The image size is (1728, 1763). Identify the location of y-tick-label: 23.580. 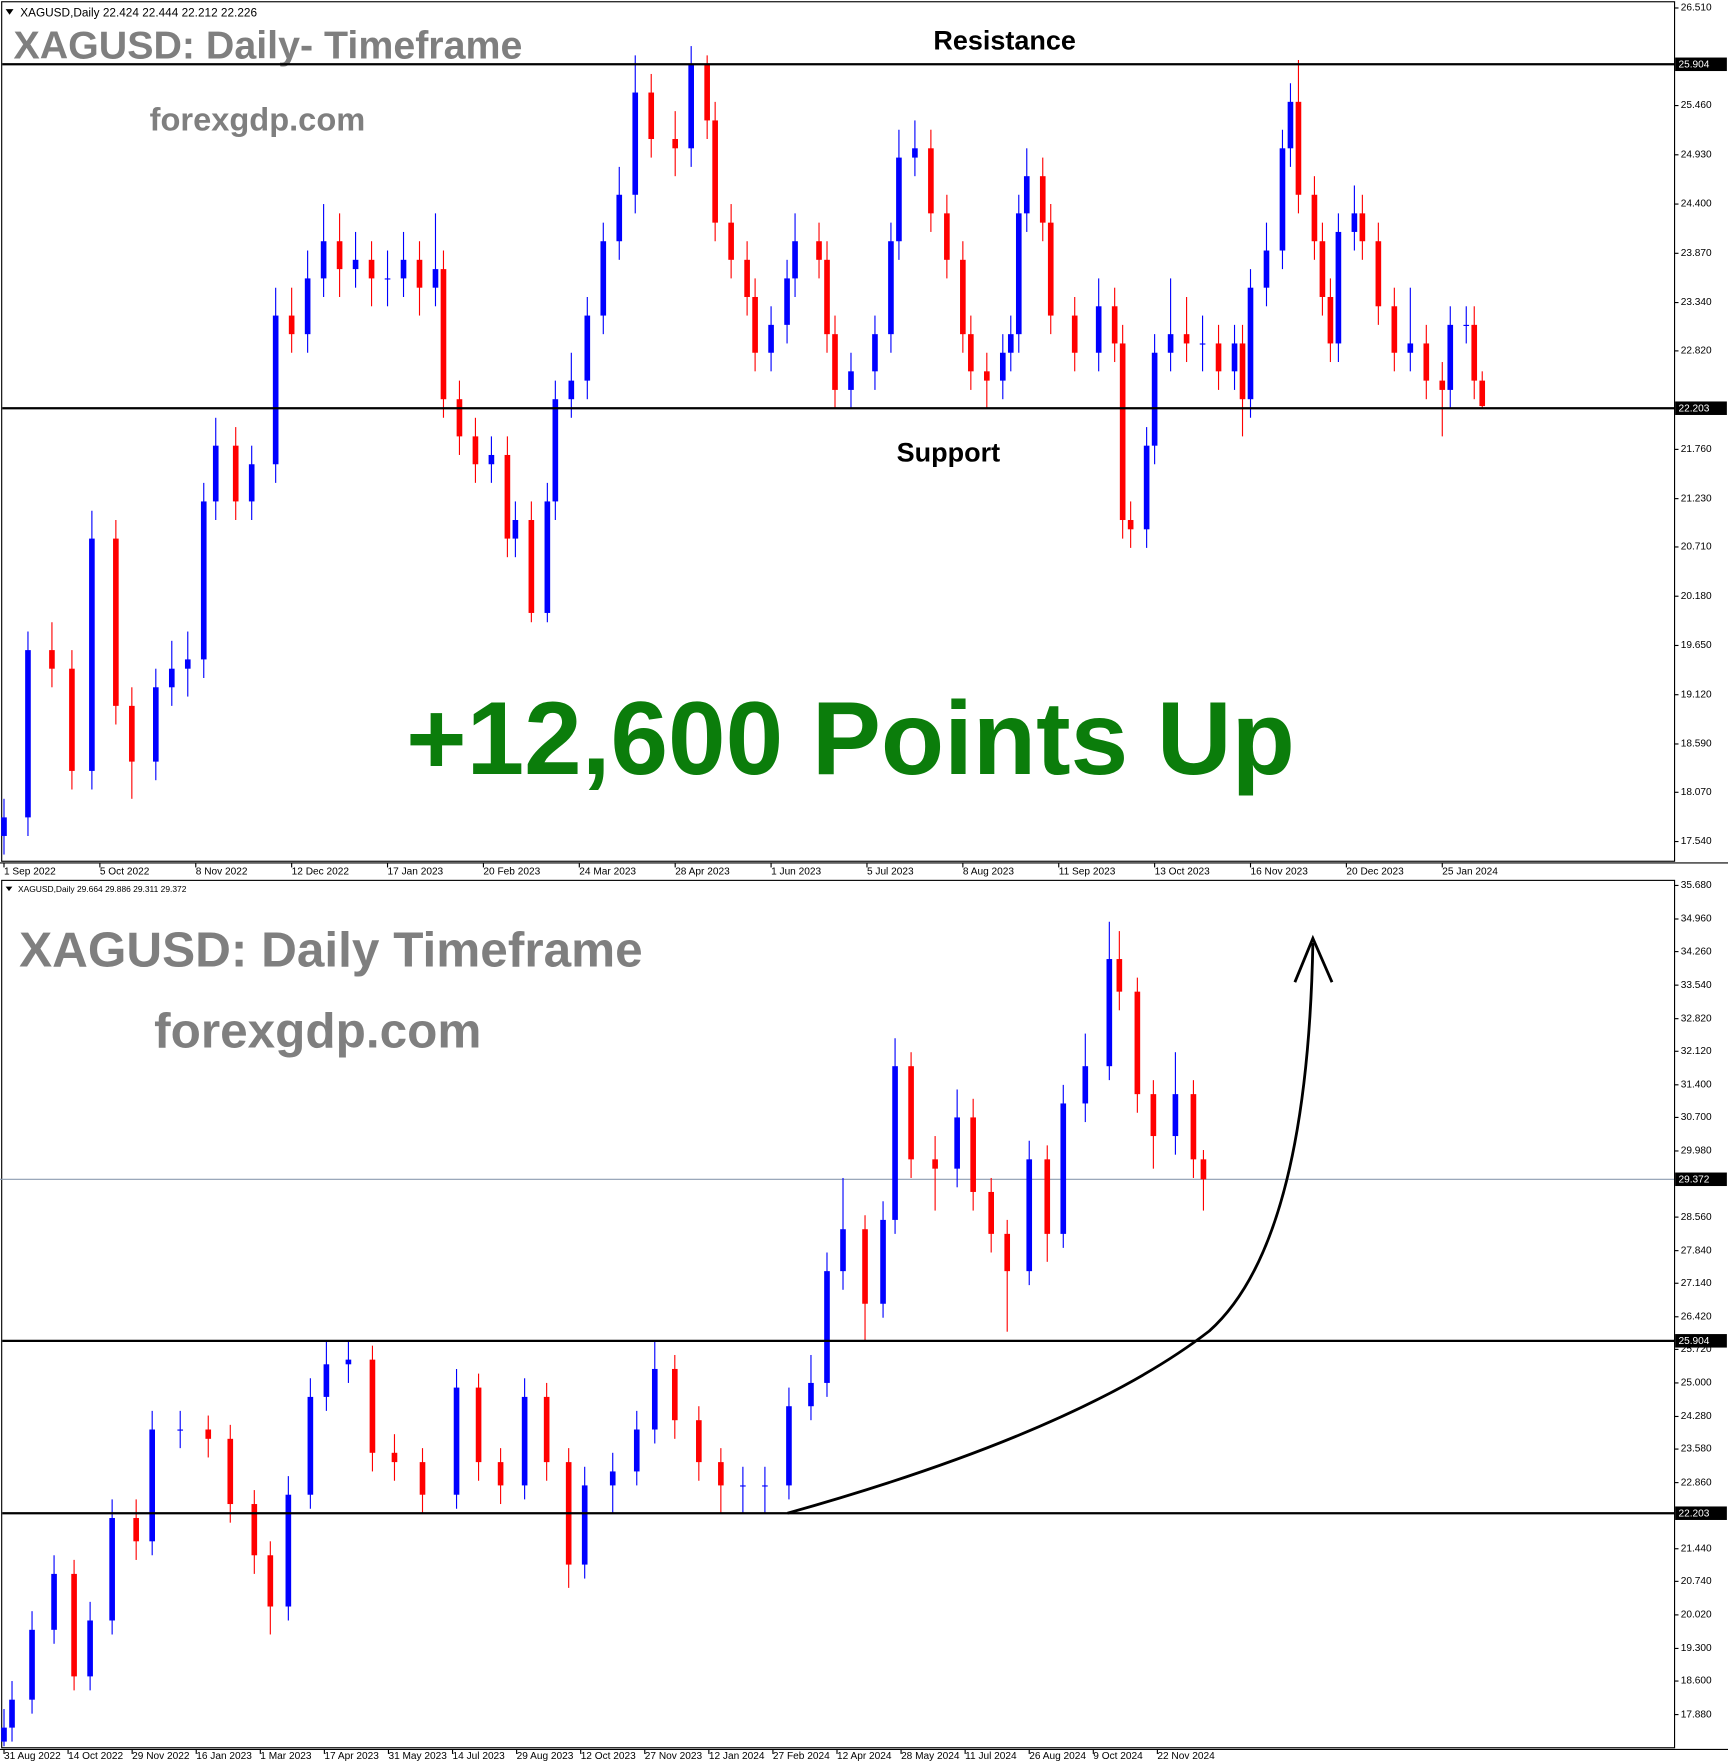
(1696, 1449).